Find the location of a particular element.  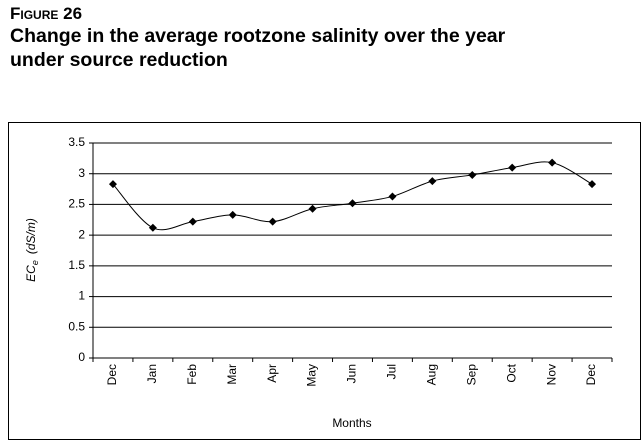

y-tick-label: 3 is located at coordinates (81, 173).